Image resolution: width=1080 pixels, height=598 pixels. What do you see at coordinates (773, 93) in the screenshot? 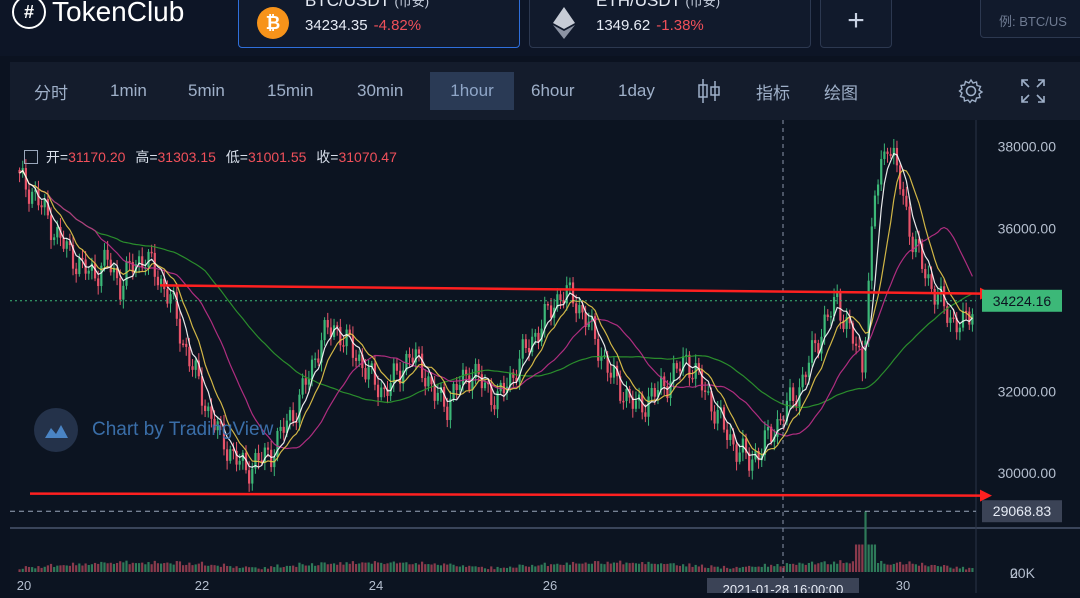
I see `indicators-button: 指标` at bounding box center [773, 93].